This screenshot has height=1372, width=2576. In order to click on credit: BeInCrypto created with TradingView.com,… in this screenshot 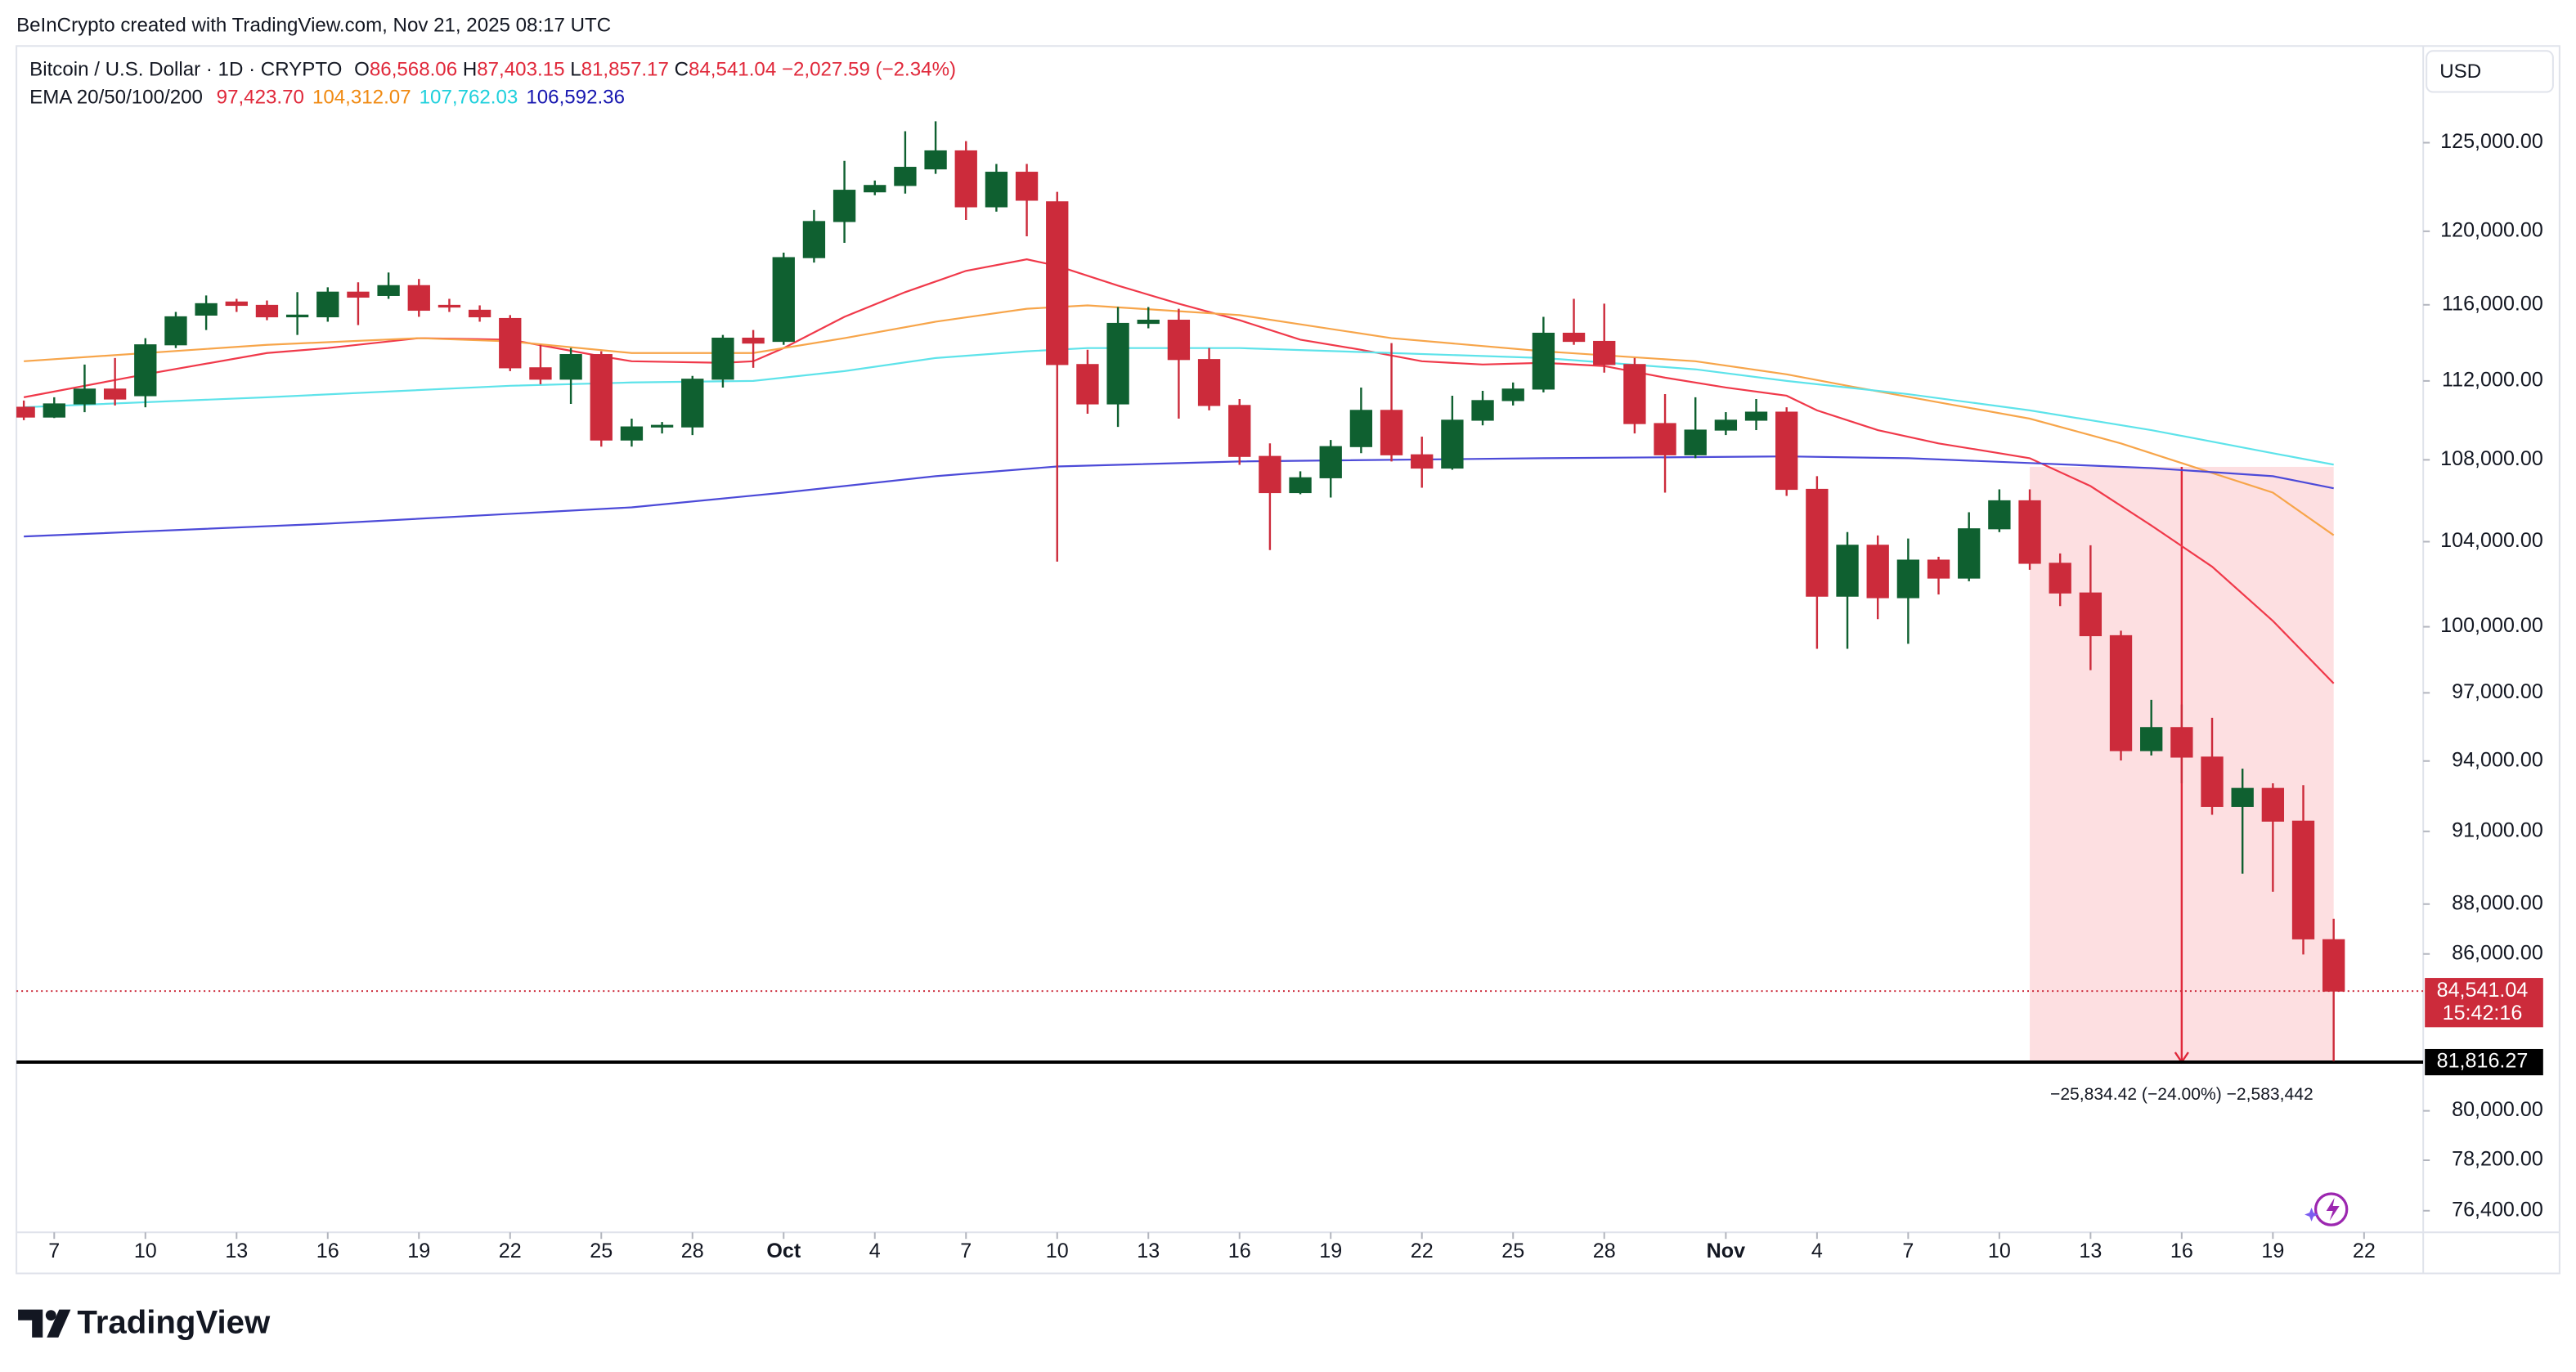, I will do `click(313, 26)`.